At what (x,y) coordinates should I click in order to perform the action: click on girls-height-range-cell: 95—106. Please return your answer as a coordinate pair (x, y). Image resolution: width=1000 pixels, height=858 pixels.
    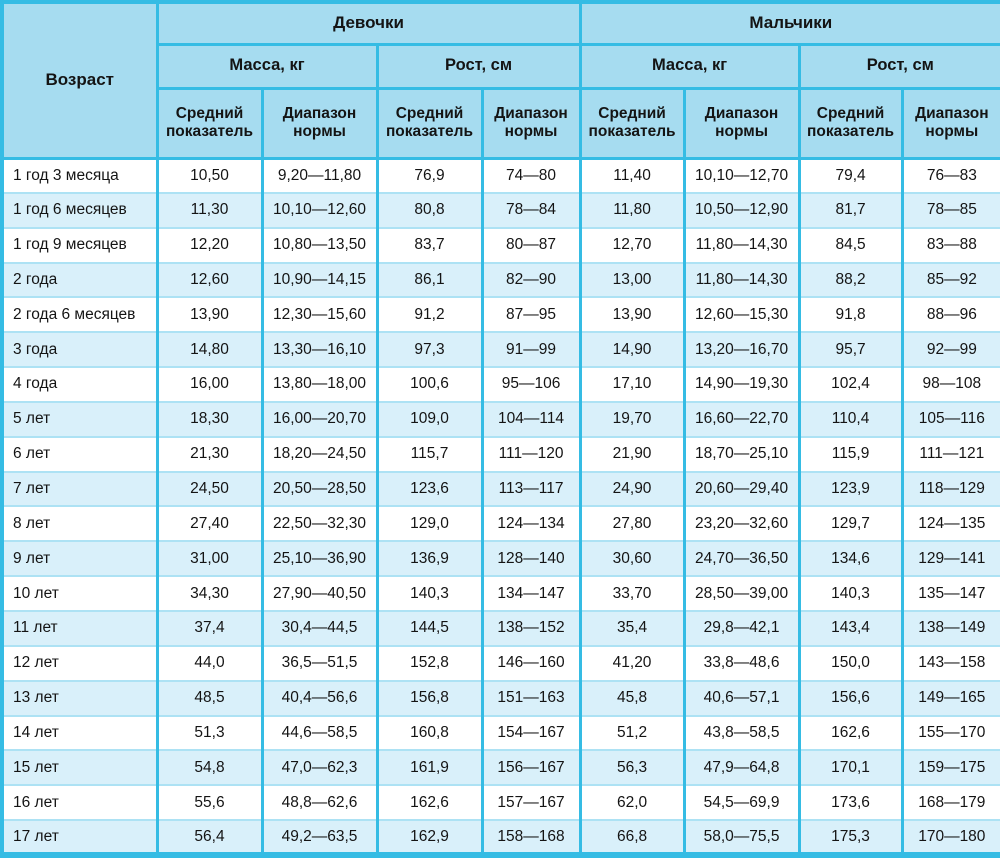
    Looking at the image, I should click on (531, 384).